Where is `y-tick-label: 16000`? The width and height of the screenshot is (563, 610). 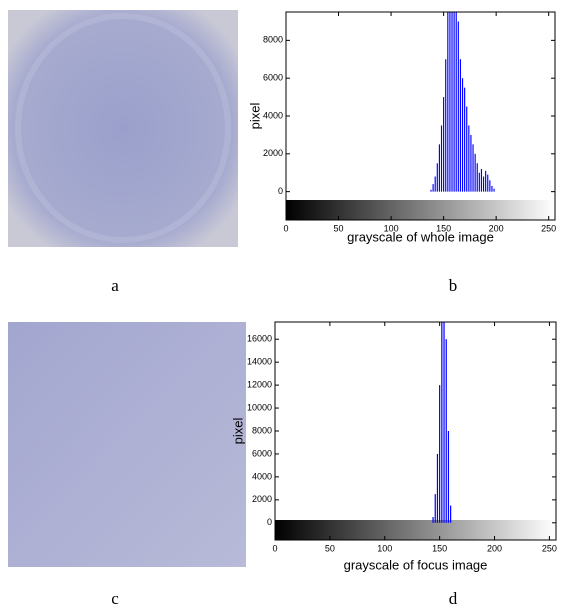
y-tick-label: 16000 is located at coordinates (259, 339).